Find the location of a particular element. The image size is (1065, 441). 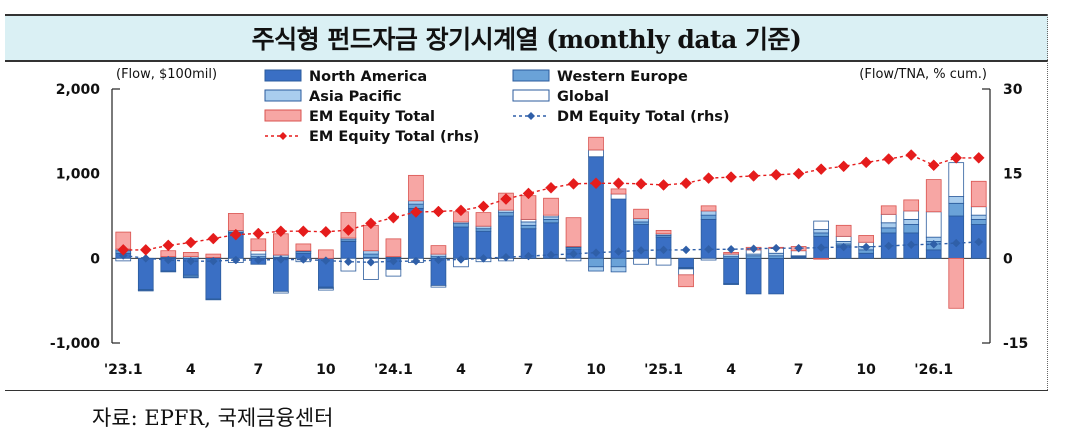

chart-title: 주식형 펀드자금 장기시계열 (monthly data 기준) is located at coordinates (526, 39).